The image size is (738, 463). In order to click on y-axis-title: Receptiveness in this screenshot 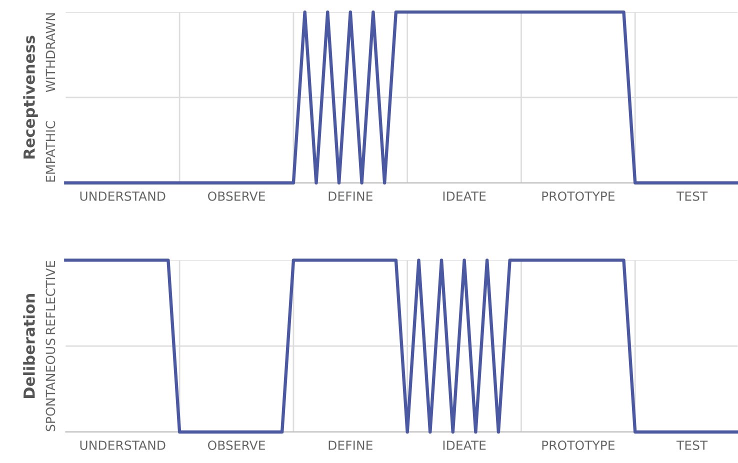, I will do `click(30, 97)`.